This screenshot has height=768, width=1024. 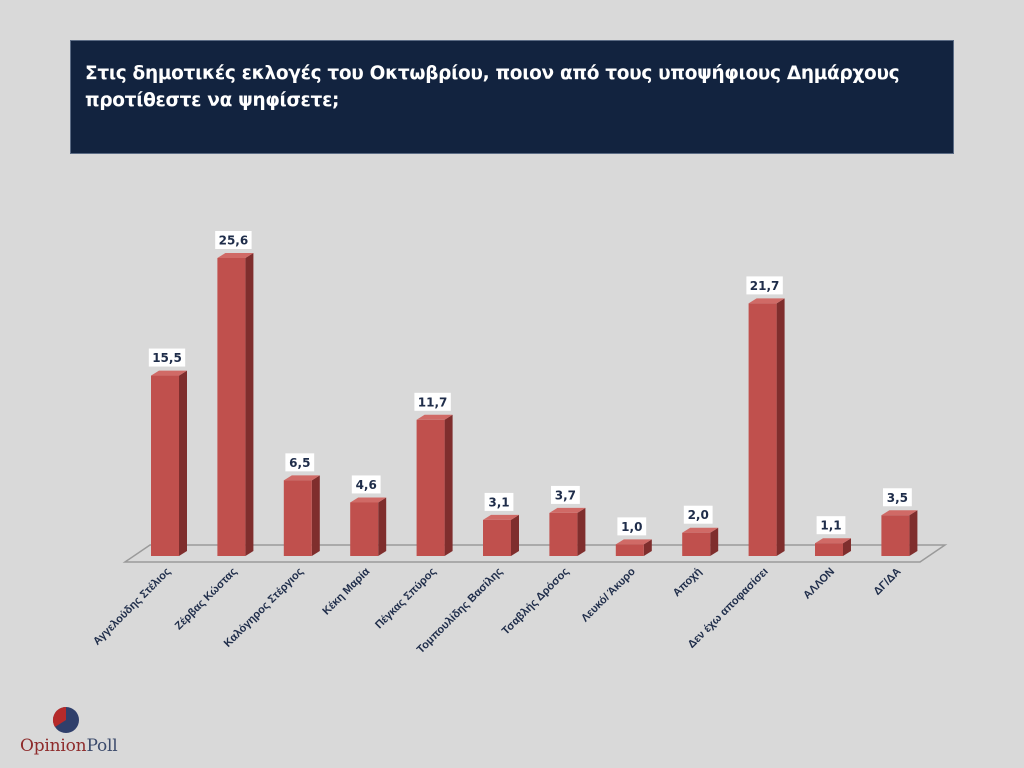 I want to click on data-label-text: 15,5, so click(x=167, y=358).